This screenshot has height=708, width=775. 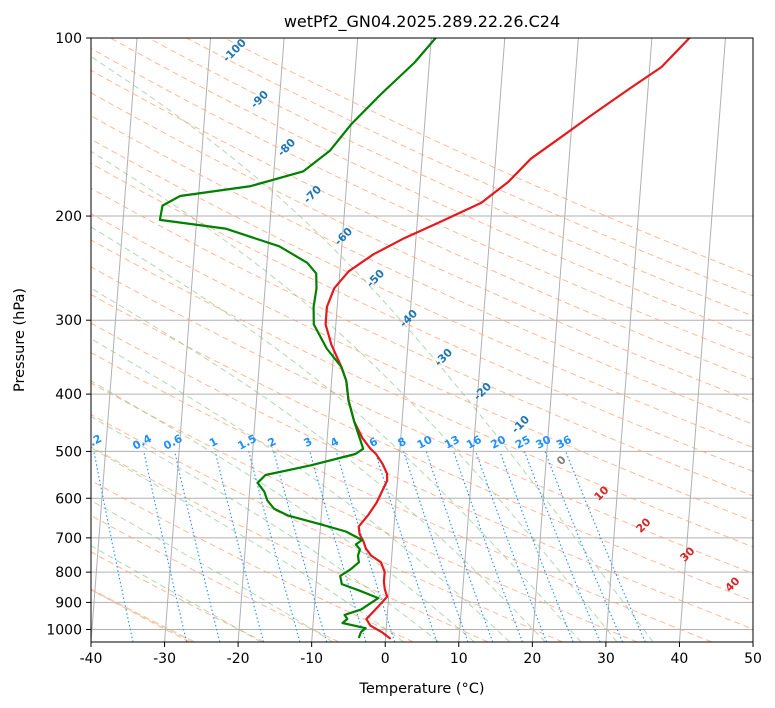 What do you see at coordinates (188, 340) in the screenshot?
I see `isotherm--30` at bounding box center [188, 340].